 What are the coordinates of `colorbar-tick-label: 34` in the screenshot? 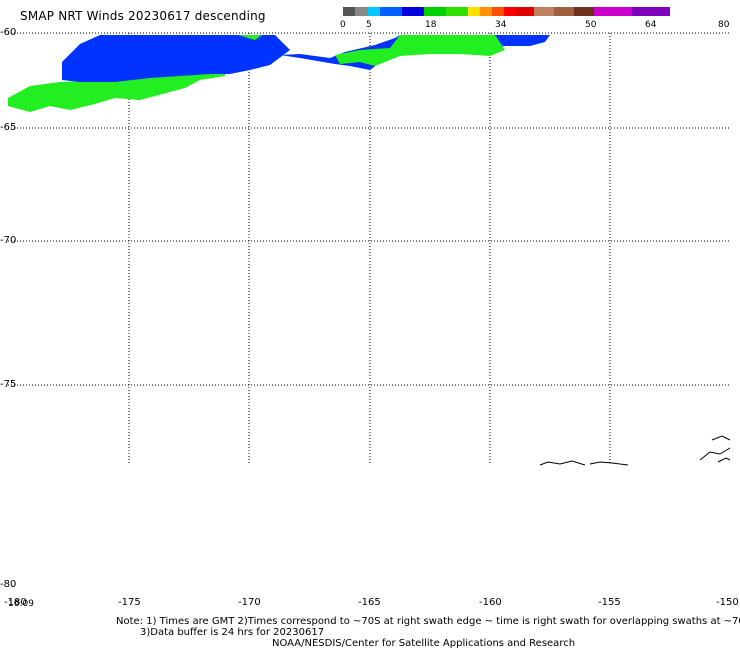 It's located at (501, 25).